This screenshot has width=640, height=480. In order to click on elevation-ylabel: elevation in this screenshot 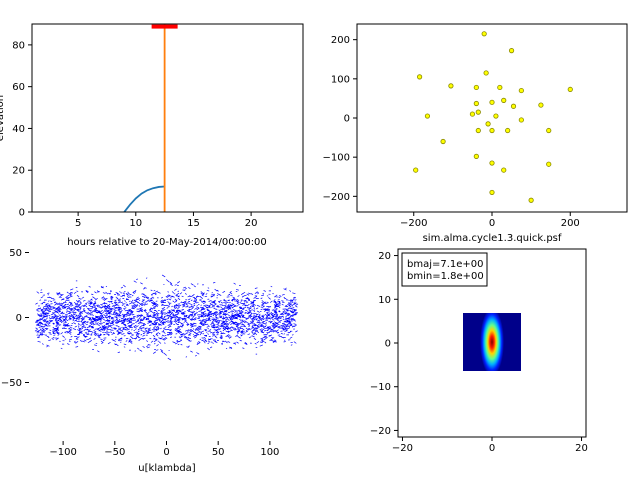, I will do `click(3, 118)`.